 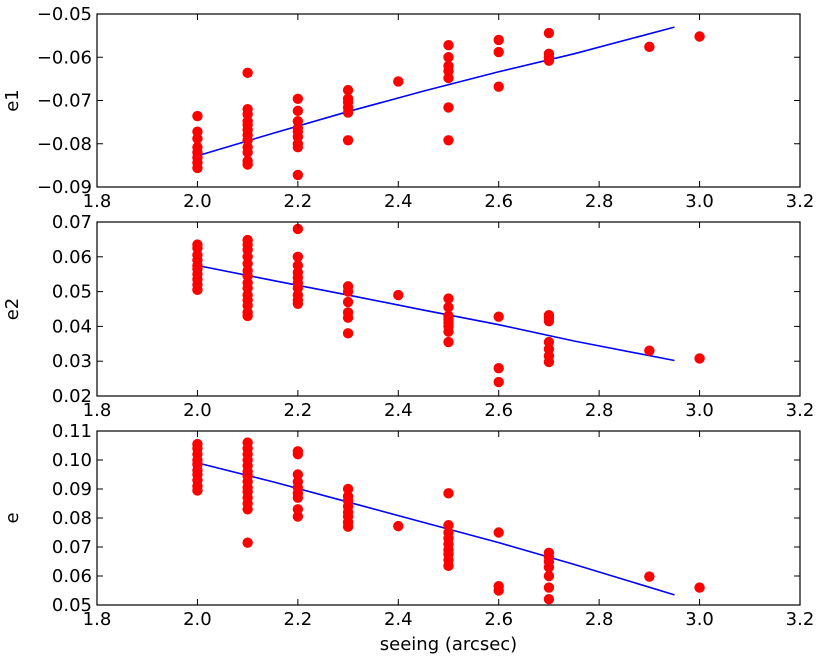 I want to click on y-axis-label: e1, so click(x=12, y=100).